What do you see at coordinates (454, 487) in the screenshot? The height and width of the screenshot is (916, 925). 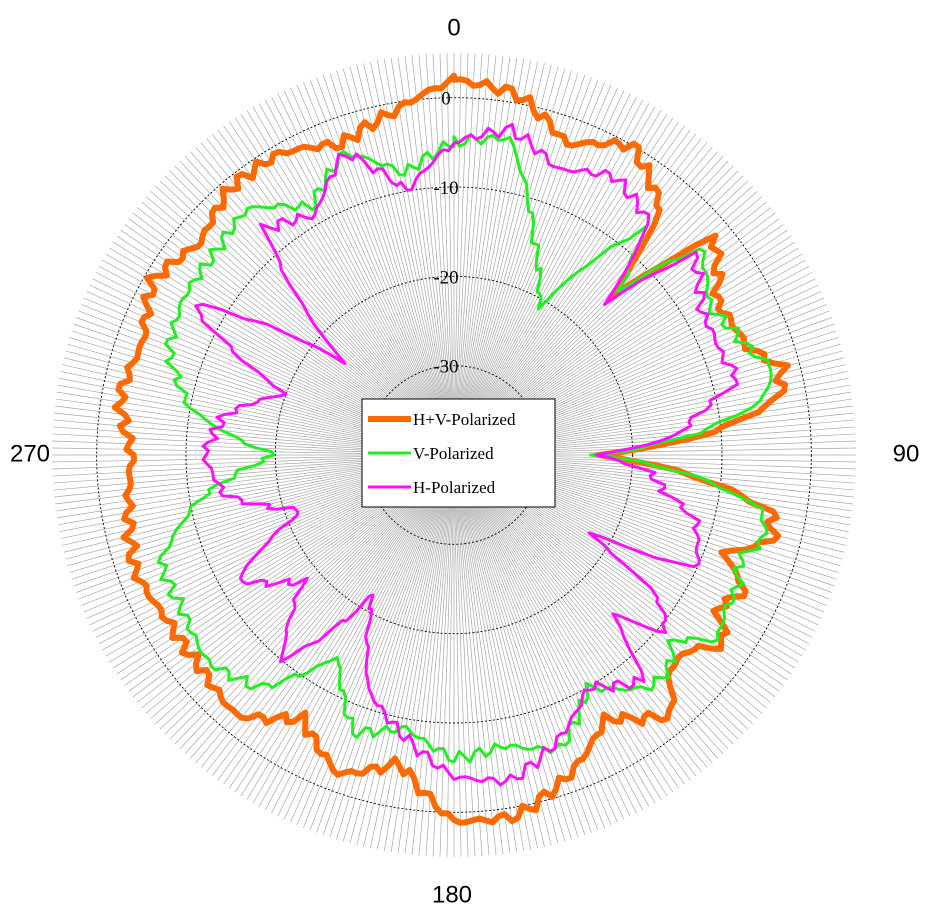 I see `legend-entry-label: H-Polarized` at bounding box center [454, 487].